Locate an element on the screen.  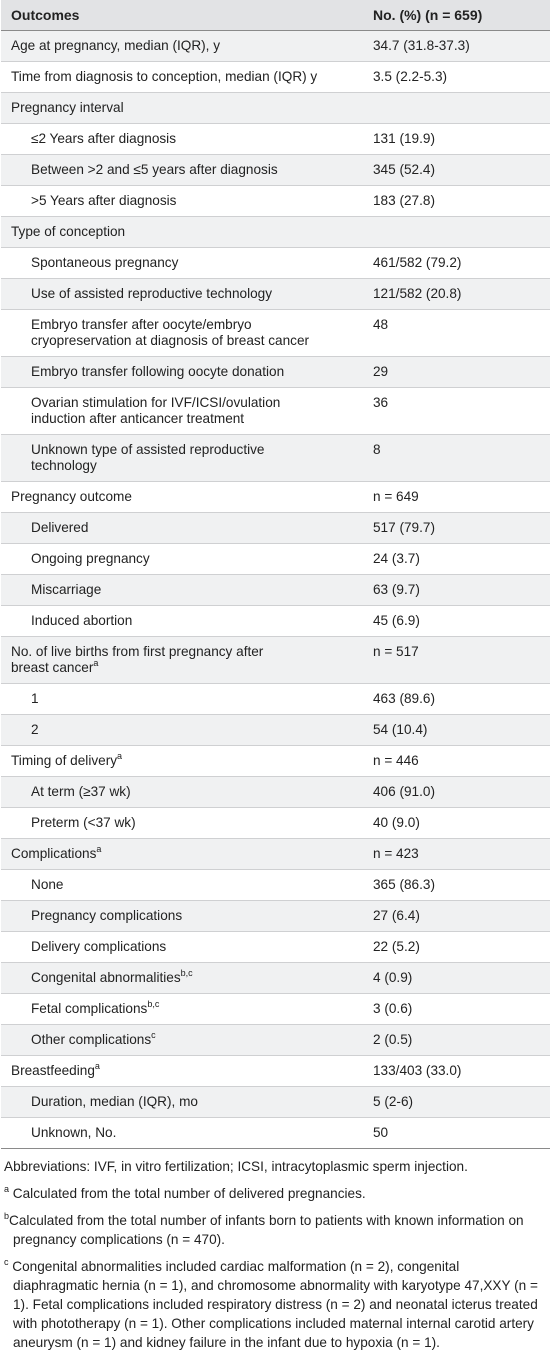
outcome-label-cell: Pregnancy interval is located at coordinates (182, 108).